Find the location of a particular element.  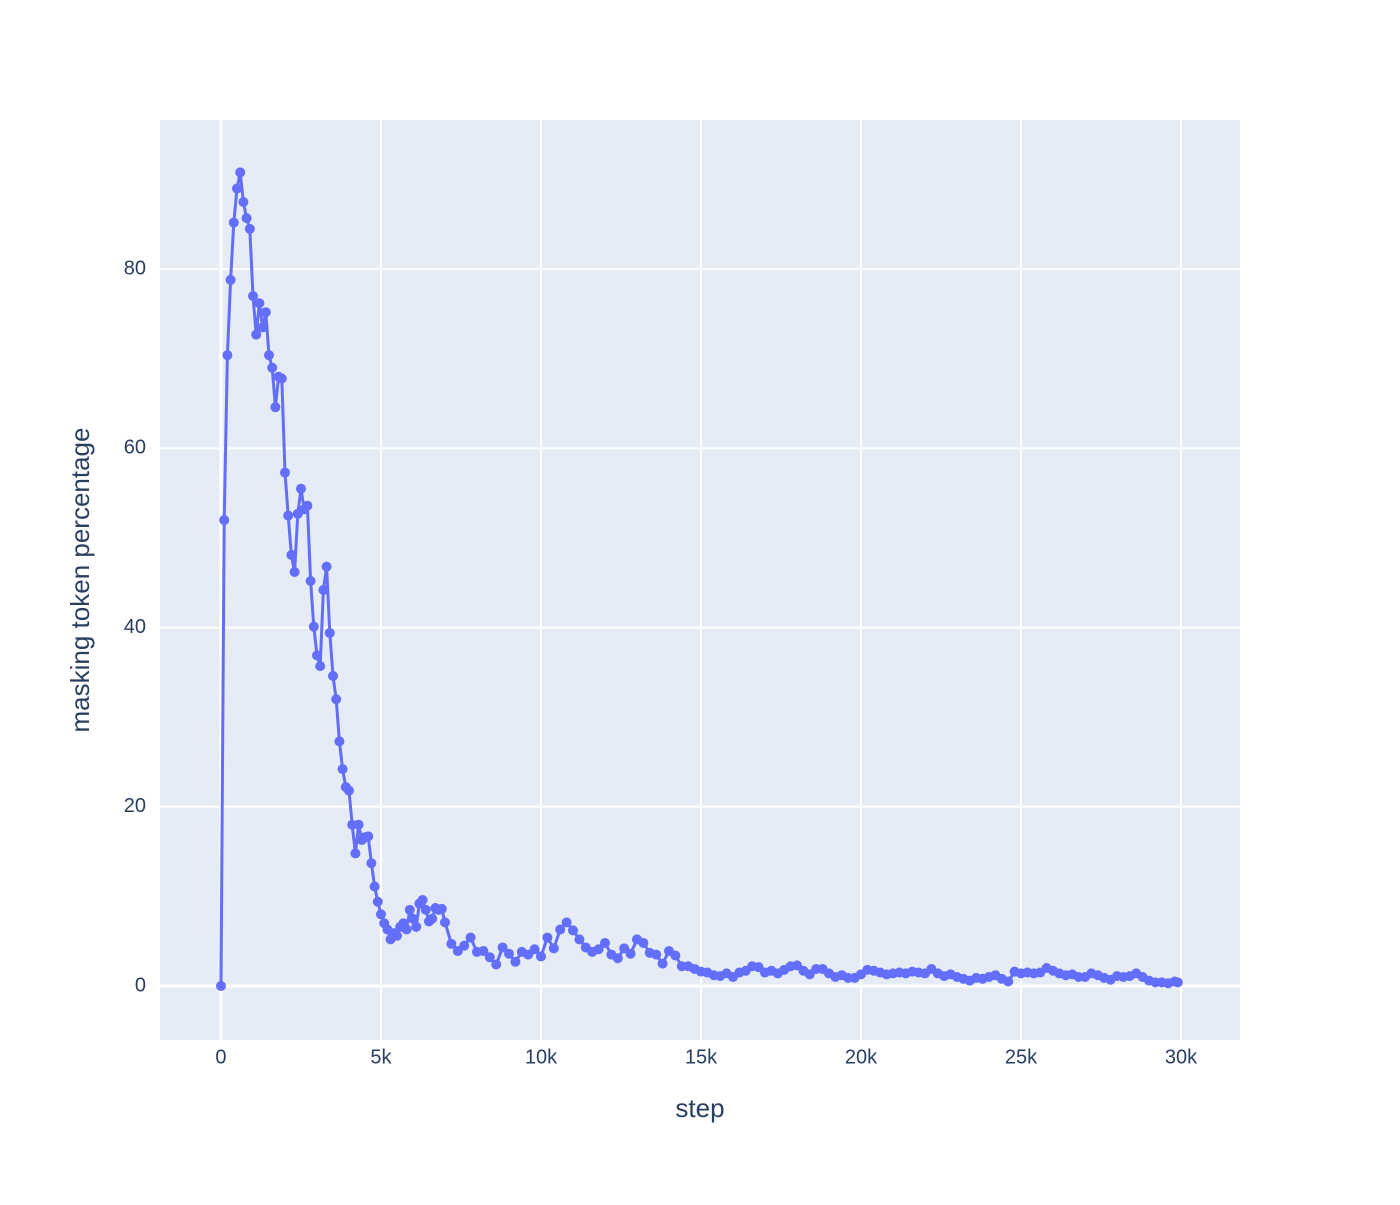

y-tick-label: 0 is located at coordinates (140, 985).